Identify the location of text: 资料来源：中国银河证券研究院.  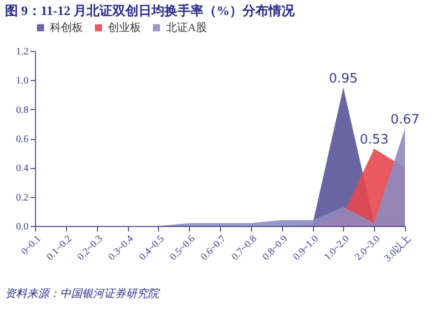
(83, 293).